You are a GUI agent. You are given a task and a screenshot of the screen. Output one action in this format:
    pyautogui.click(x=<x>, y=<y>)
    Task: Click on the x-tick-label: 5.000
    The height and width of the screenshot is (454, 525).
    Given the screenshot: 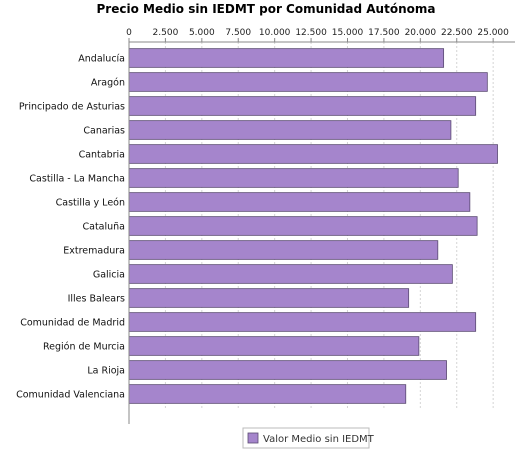 What is the action you would take?
    pyautogui.click(x=202, y=33)
    